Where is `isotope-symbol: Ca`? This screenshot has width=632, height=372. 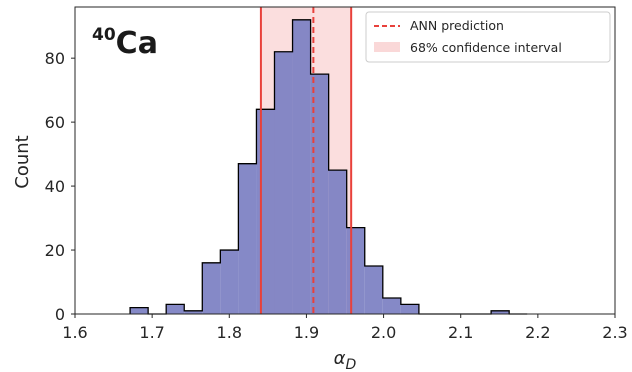
isotope-symbol: Ca is located at coordinates (137, 43).